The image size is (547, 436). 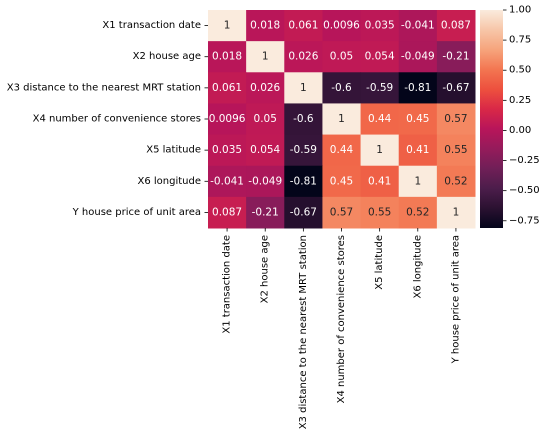 What do you see at coordinates (303, 332) in the screenshot?
I see `column-label: X3 distance to the nearest MRT station` at bounding box center [303, 332].